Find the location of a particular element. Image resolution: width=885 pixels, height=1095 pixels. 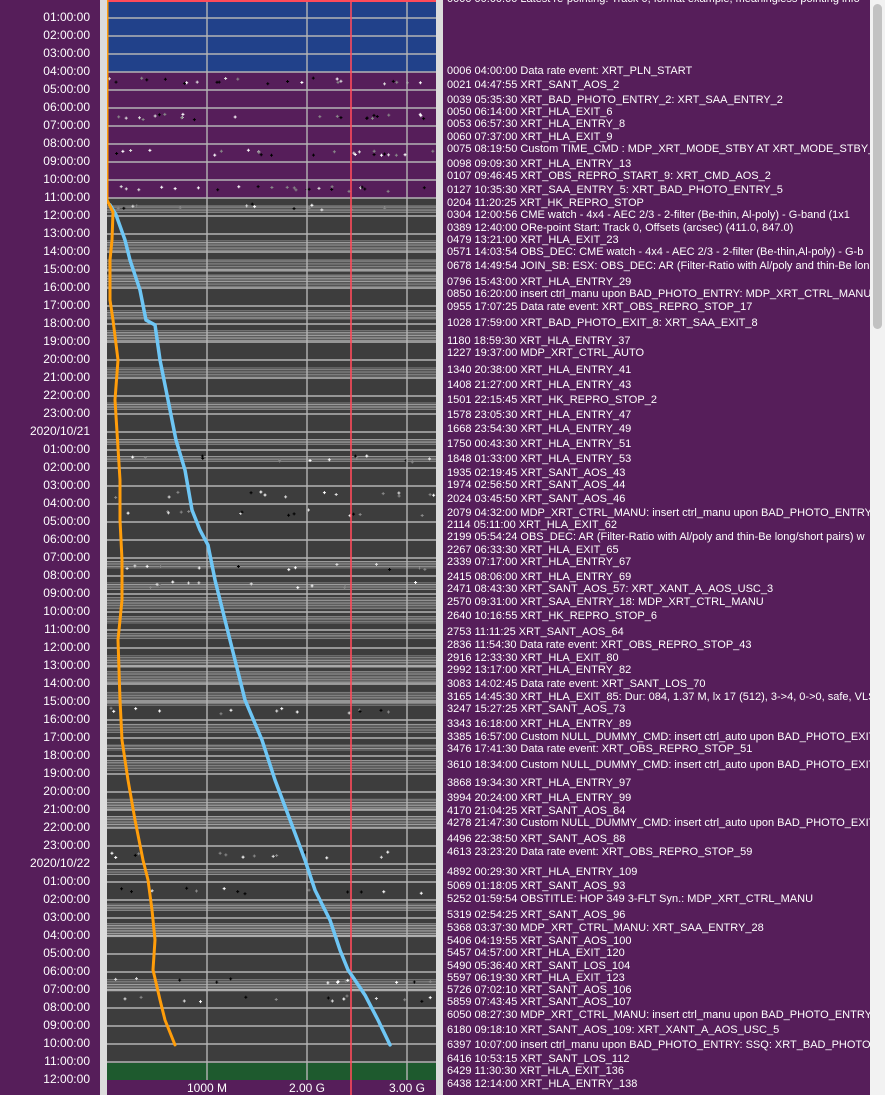

event-log-entry: 4496 22:38:50 XRT_SANT_AOS_88 is located at coordinates (536, 838).